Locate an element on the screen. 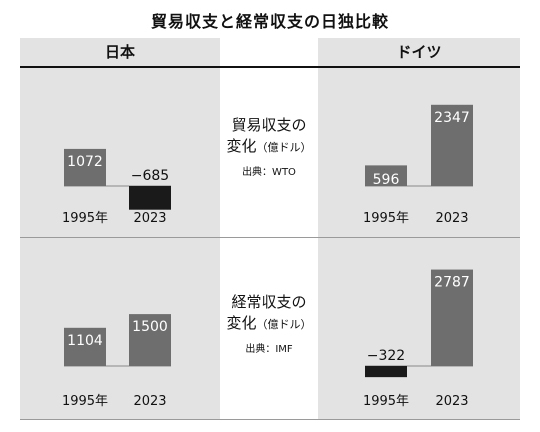 This screenshot has width=540, height=432. row-label-trade-line2: 変化（億ドル） is located at coordinates (269, 147).